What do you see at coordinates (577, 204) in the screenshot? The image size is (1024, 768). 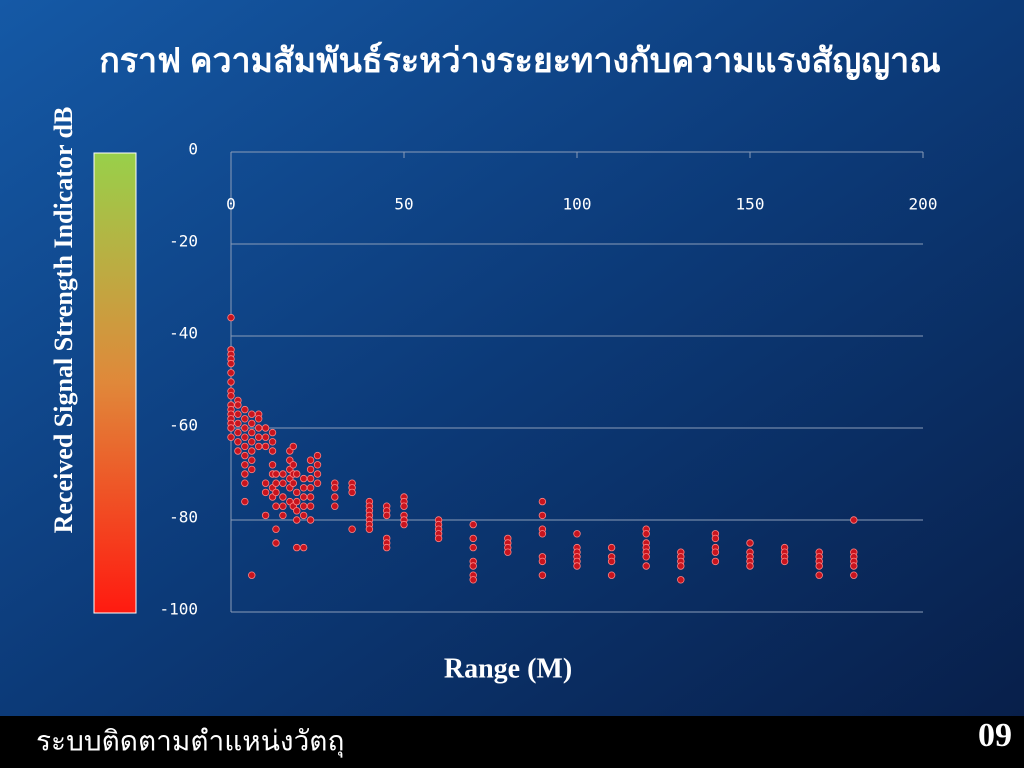 I see `x-tick-label: 100` at bounding box center [577, 204].